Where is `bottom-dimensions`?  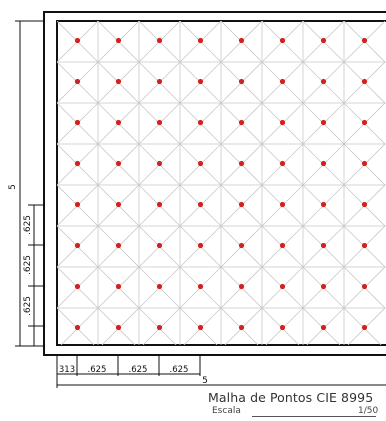 bottom-dimensions is located at coordinates (221, 371).